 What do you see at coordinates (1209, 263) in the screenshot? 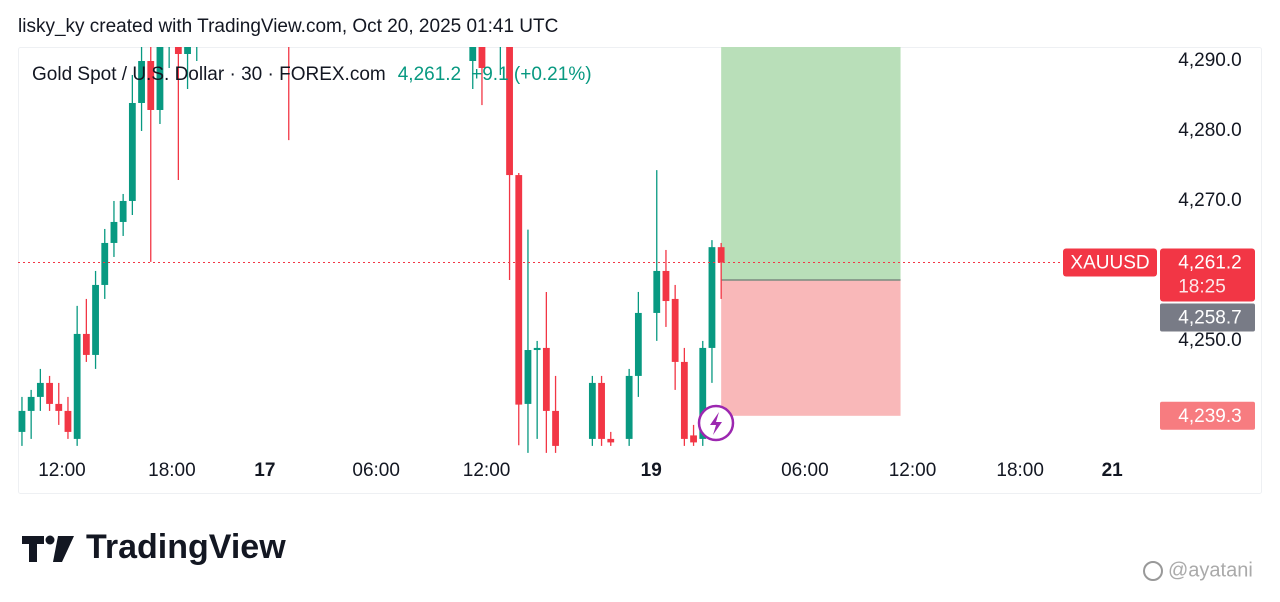
I see `last-price-label: 4,261.2` at bounding box center [1209, 263].